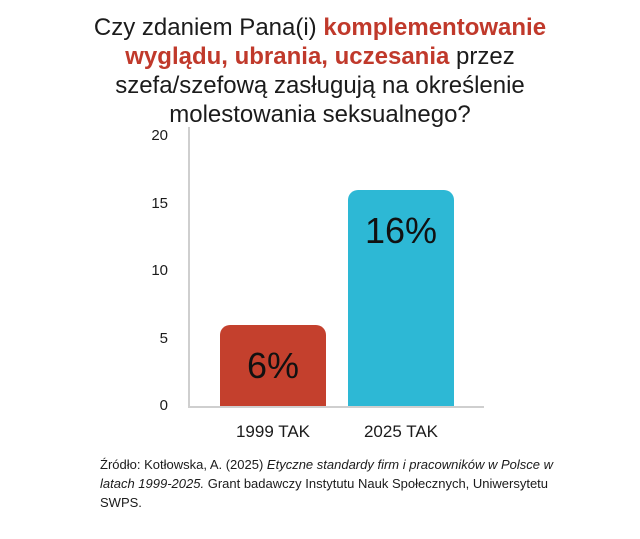  I want to click on chart-title-prefix: Czy zdaniem Pana(i), so click(208, 27).